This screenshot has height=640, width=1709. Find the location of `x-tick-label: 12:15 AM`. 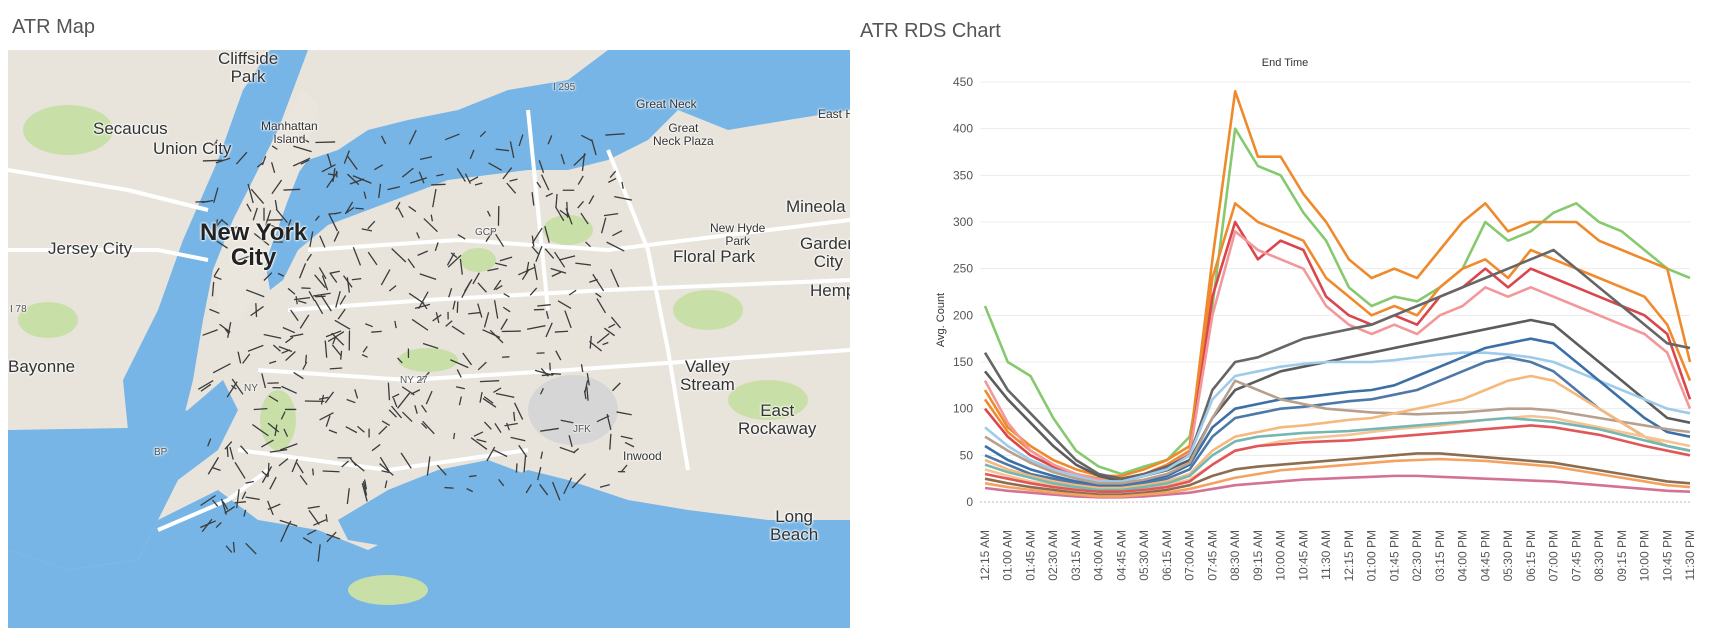

x-tick-label: 12:15 AM is located at coordinates (985, 555).